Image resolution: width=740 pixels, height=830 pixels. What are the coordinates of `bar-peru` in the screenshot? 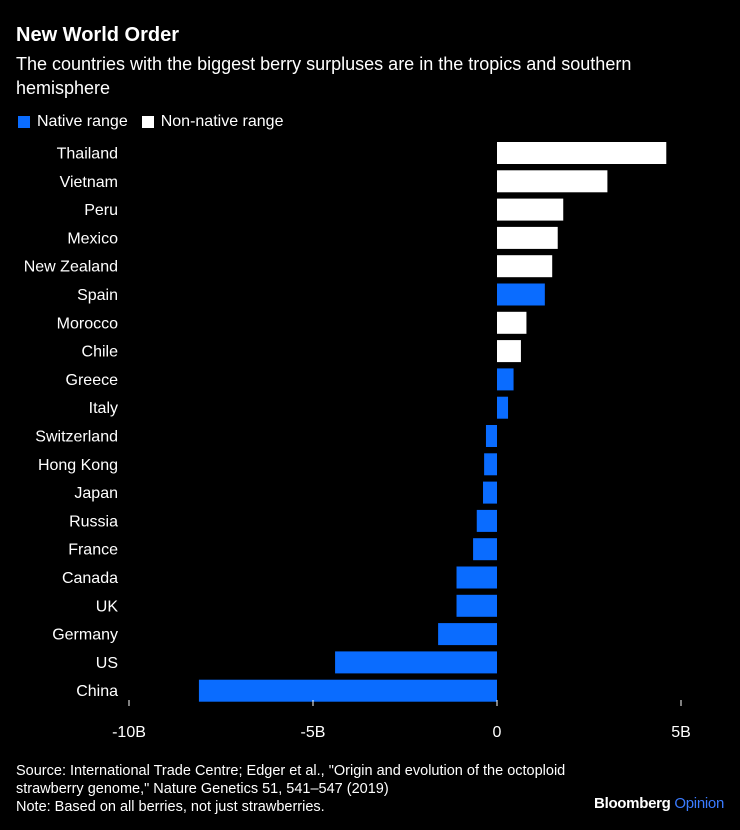 It's located at (530, 209).